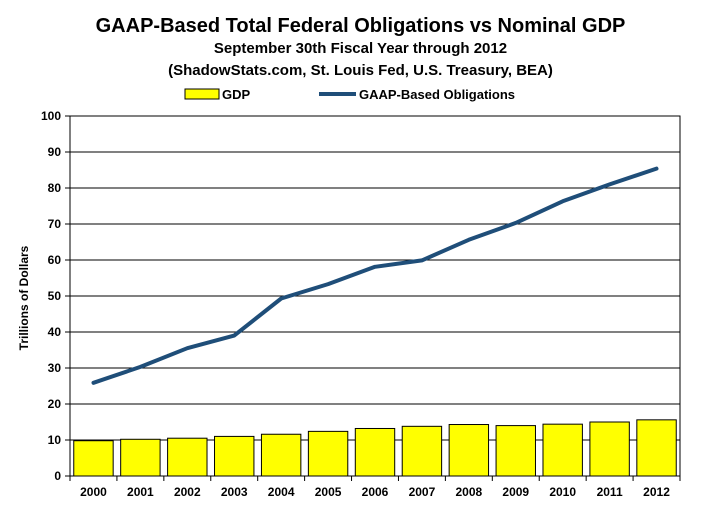 This screenshot has width=721, height=526. What do you see at coordinates (375, 492) in the screenshot?
I see `x-tick-label: 2006` at bounding box center [375, 492].